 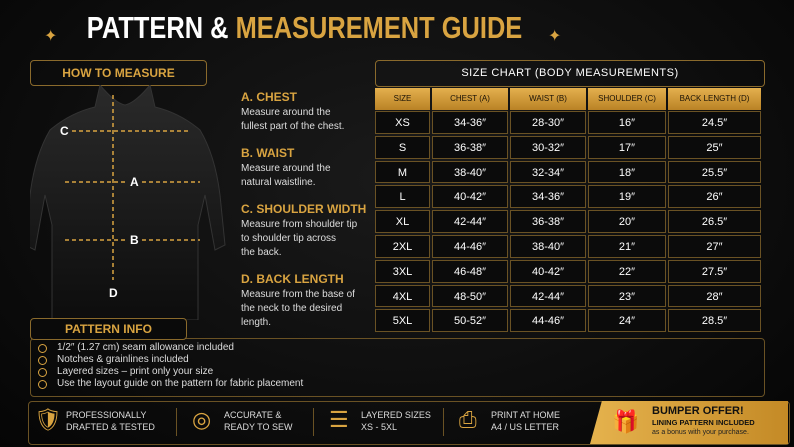 What do you see at coordinates (304, 209) in the screenshot?
I see `step-heading: C. SHOULDER WIDTH` at bounding box center [304, 209].